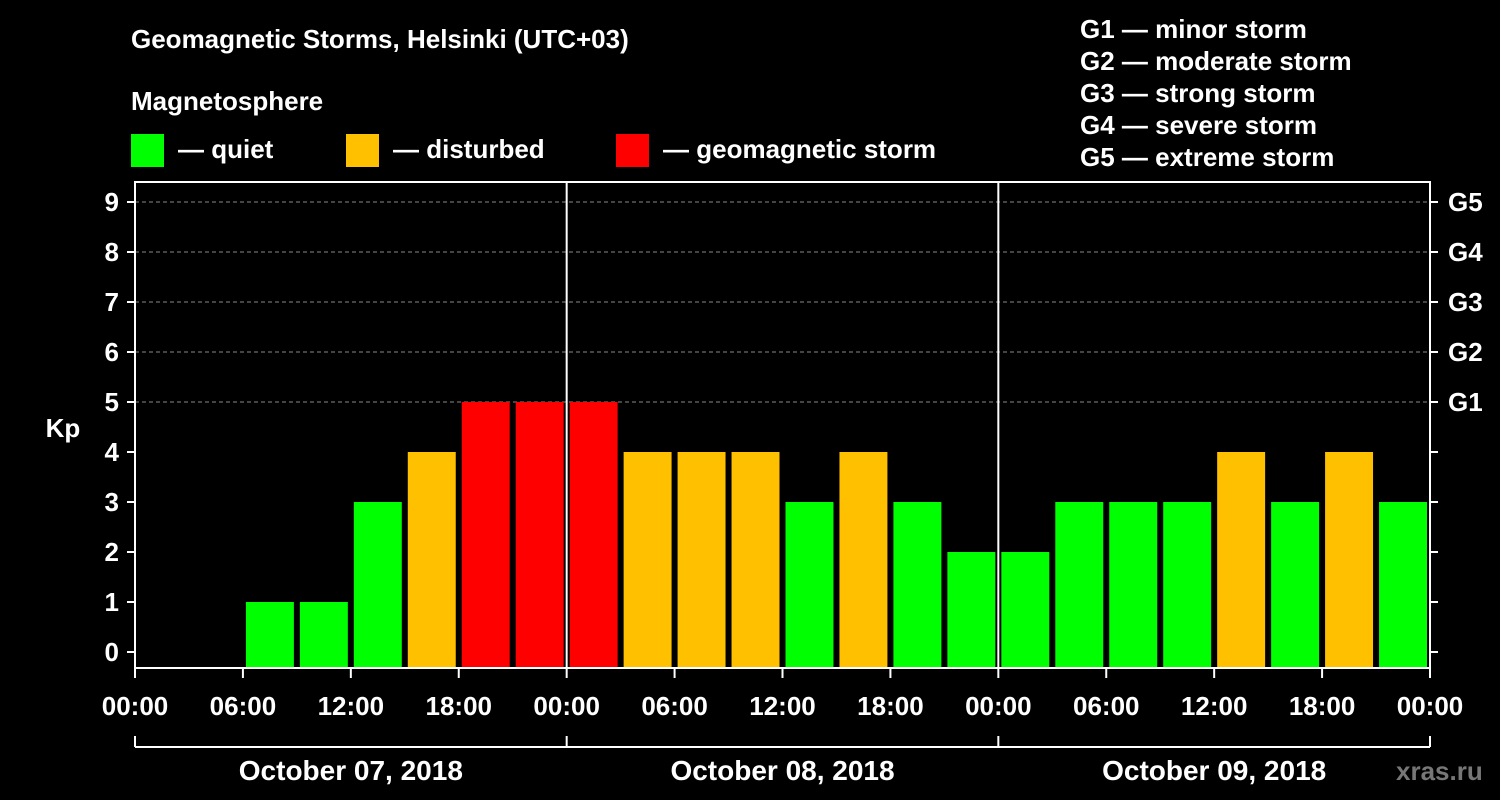 The width and height of the screenshot is (1500, 800). I want to click on legend-quiet-swatch, so click(147, 150).